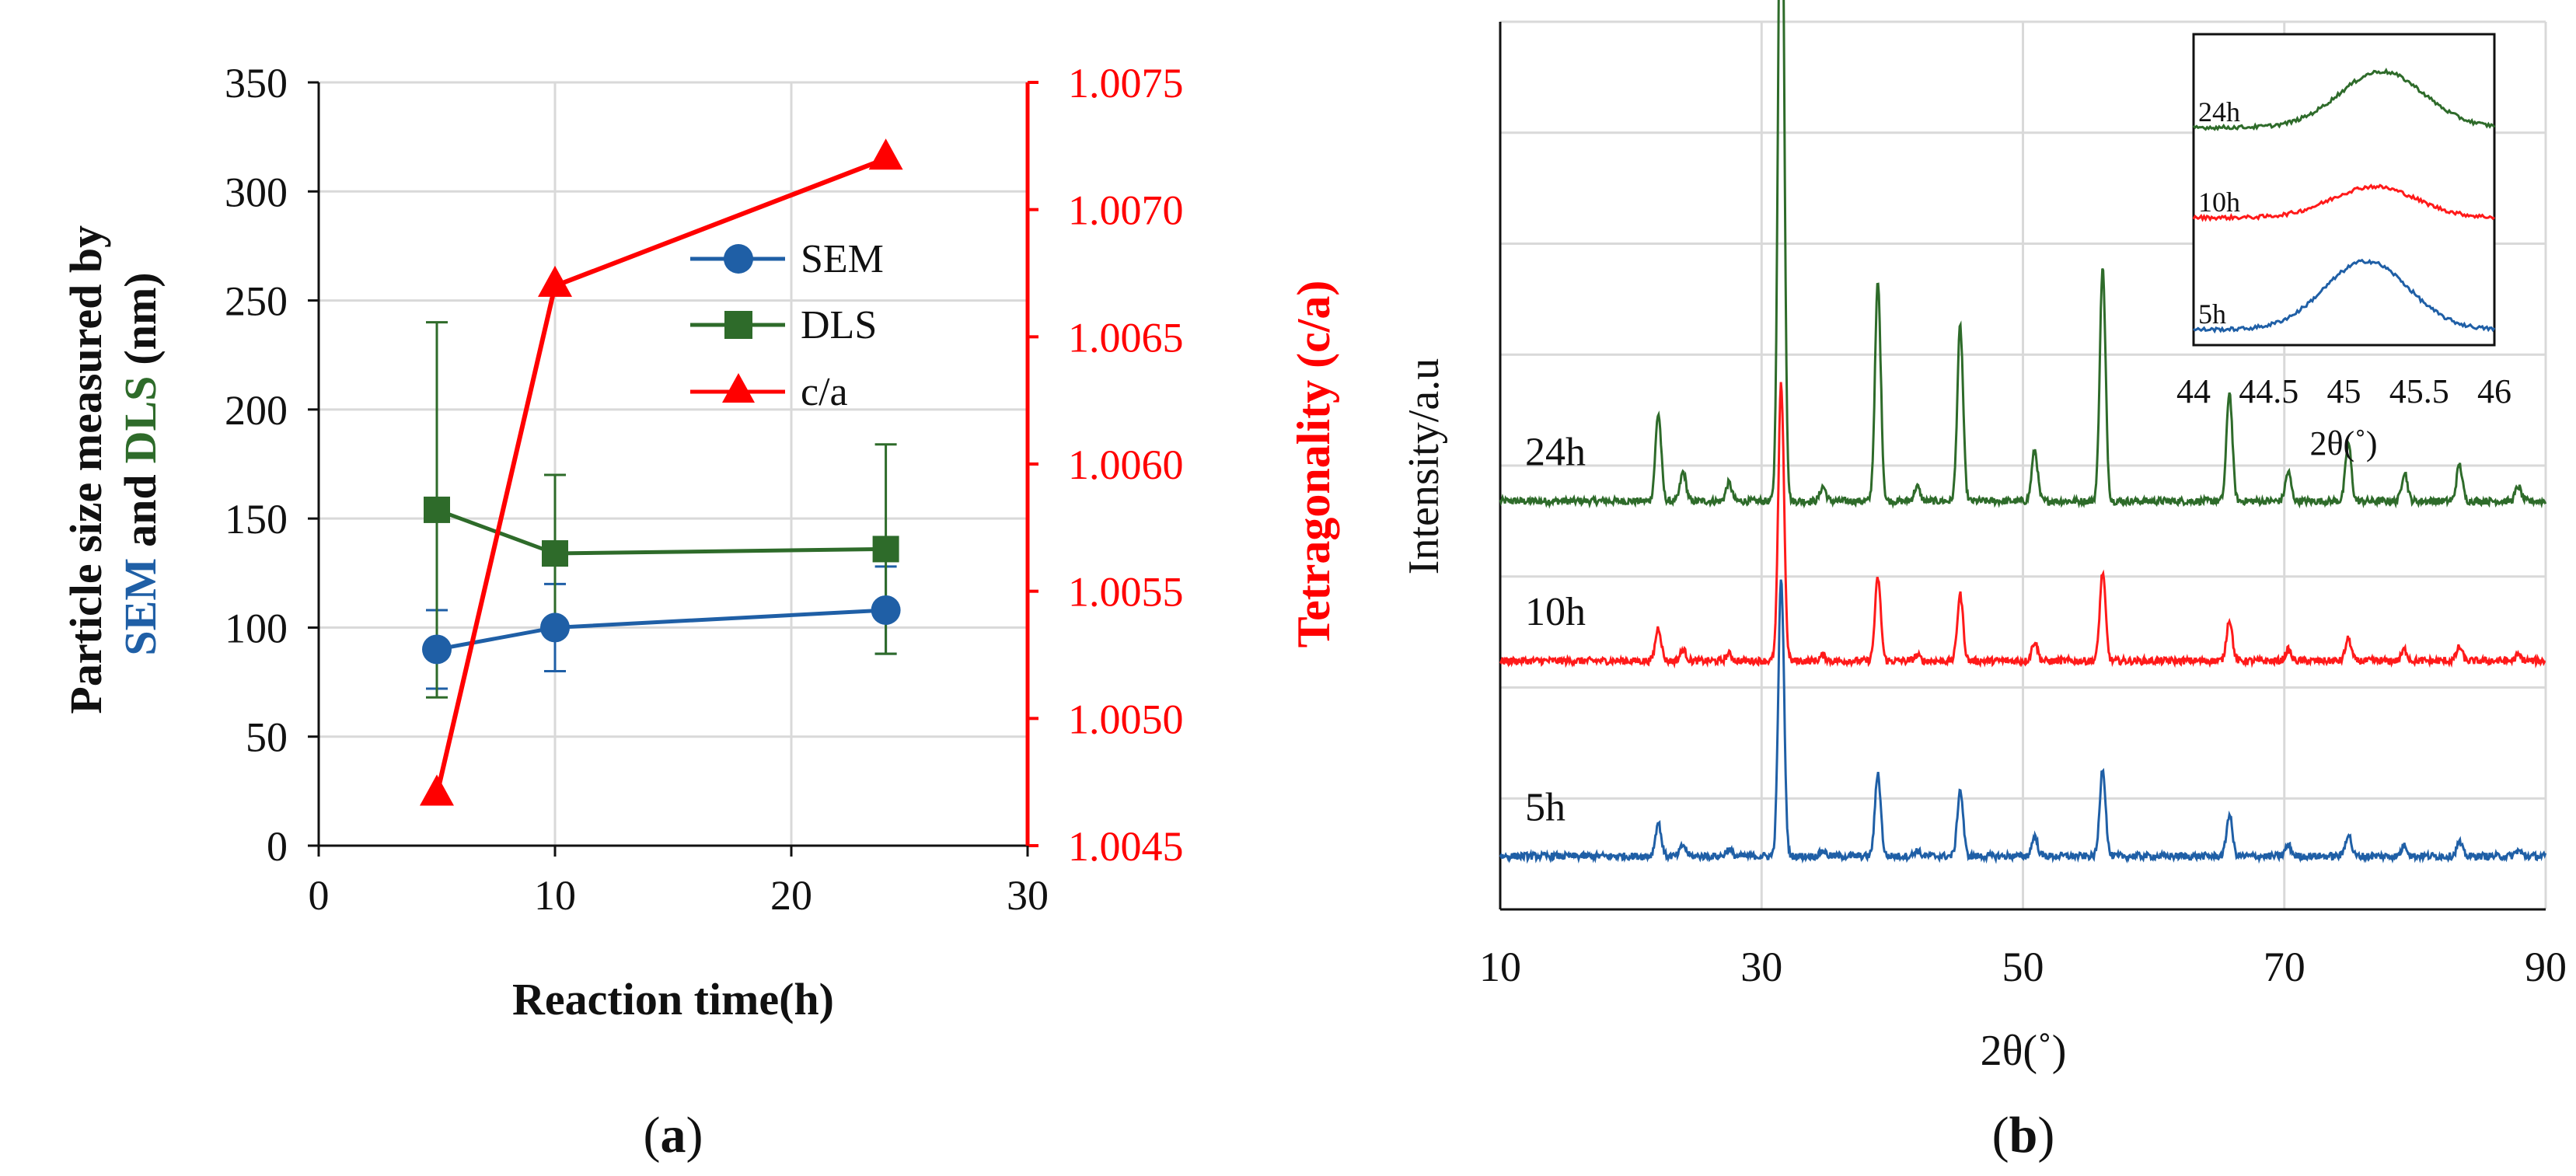  What do you see at coordinates (256, 301) in the screenshot?
I see `y-tick-label: 250` at bounding box center [256, 301].